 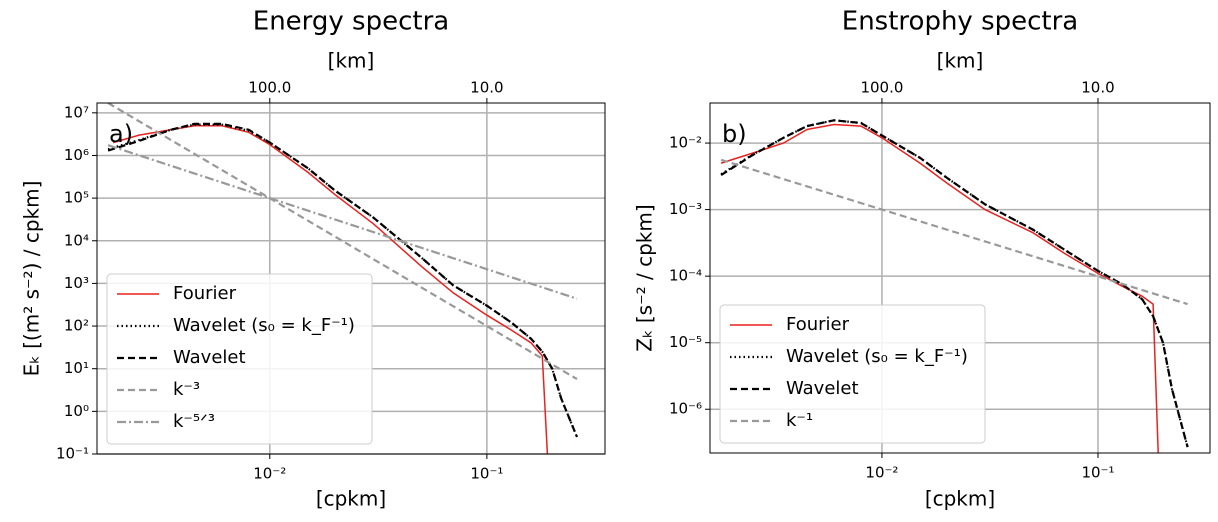 I want to click on chart-title: Enstrophy spectra, so click(x=960, y=22).